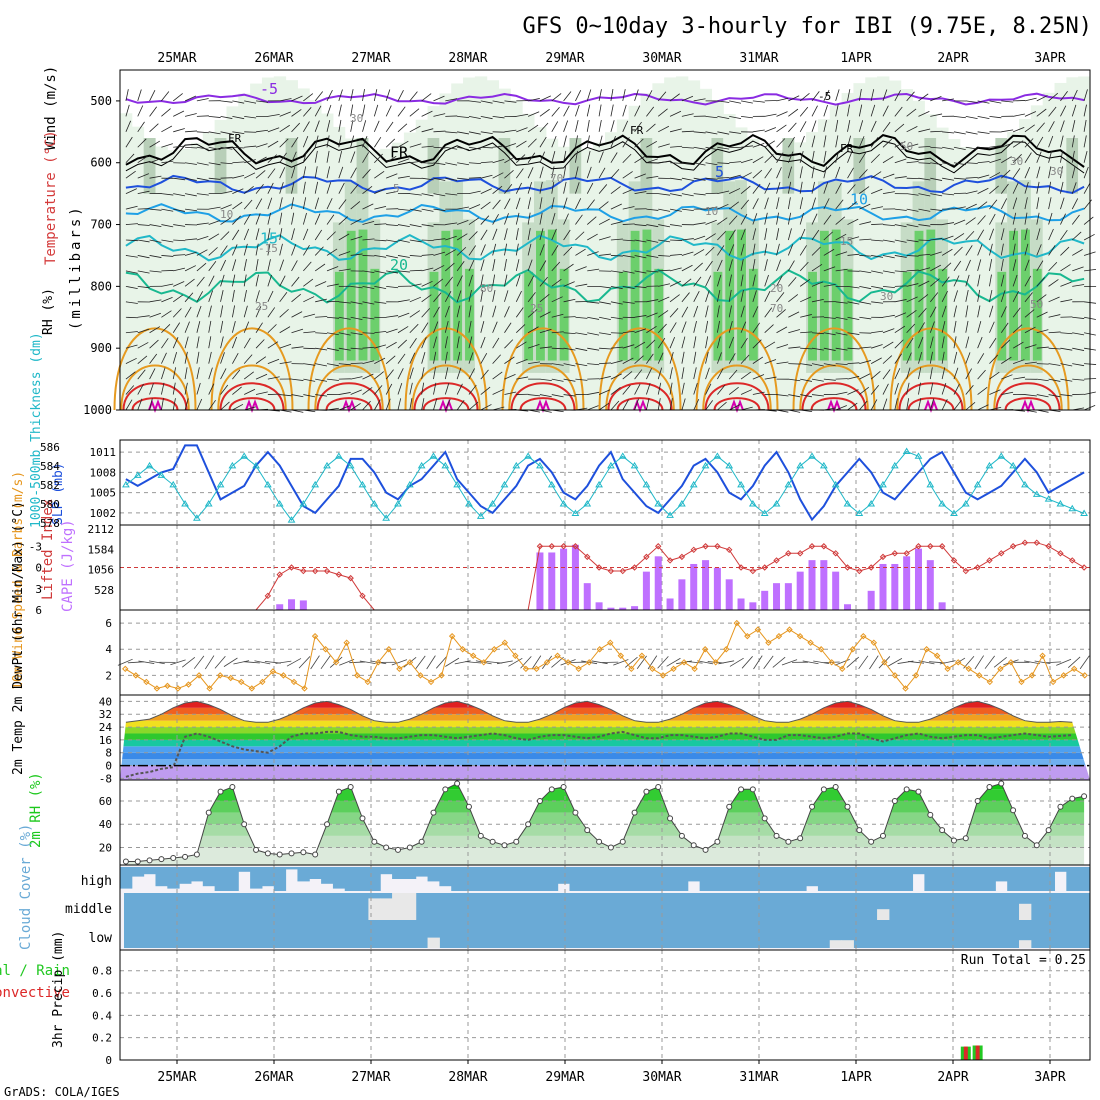 The width and height of the screenshot is (1100, 1100). Describe the element at coordinates (599, 754) in the screenshot. I see `dewpoint-line` at that location.